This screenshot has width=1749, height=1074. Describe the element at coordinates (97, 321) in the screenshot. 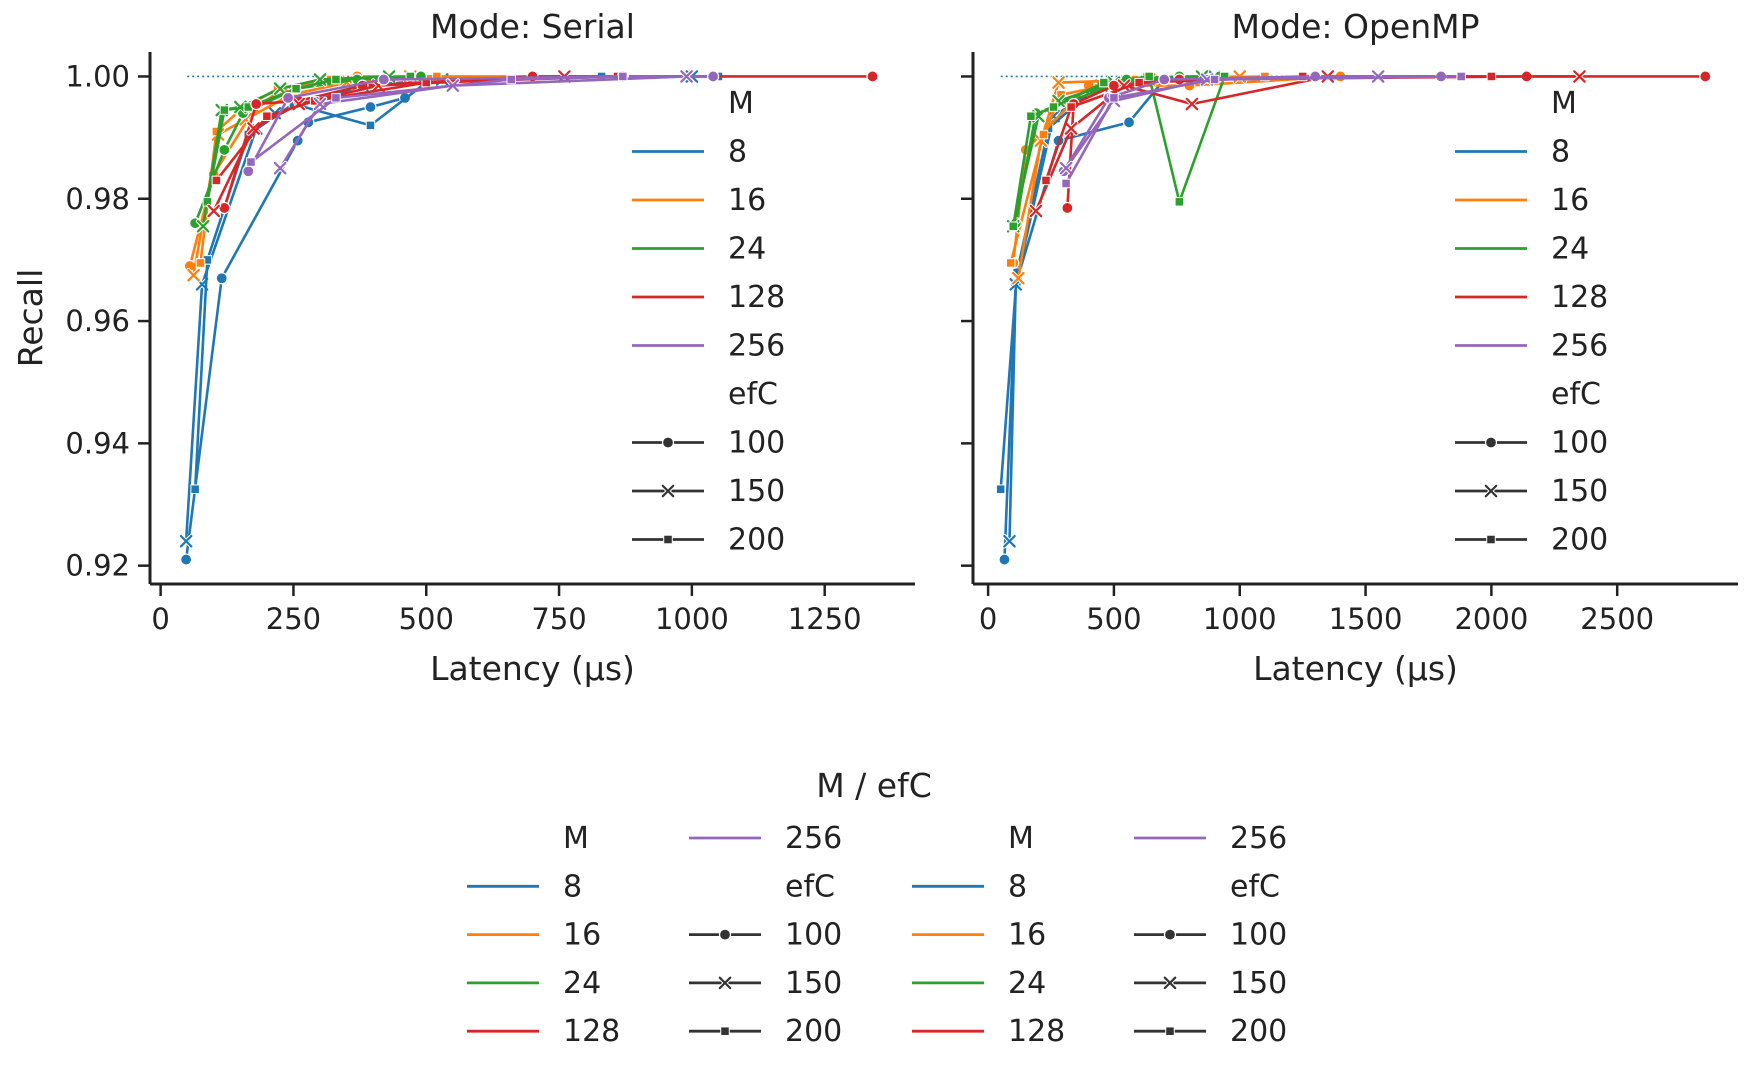

I see `y-tick-label: 0.96` at that location.